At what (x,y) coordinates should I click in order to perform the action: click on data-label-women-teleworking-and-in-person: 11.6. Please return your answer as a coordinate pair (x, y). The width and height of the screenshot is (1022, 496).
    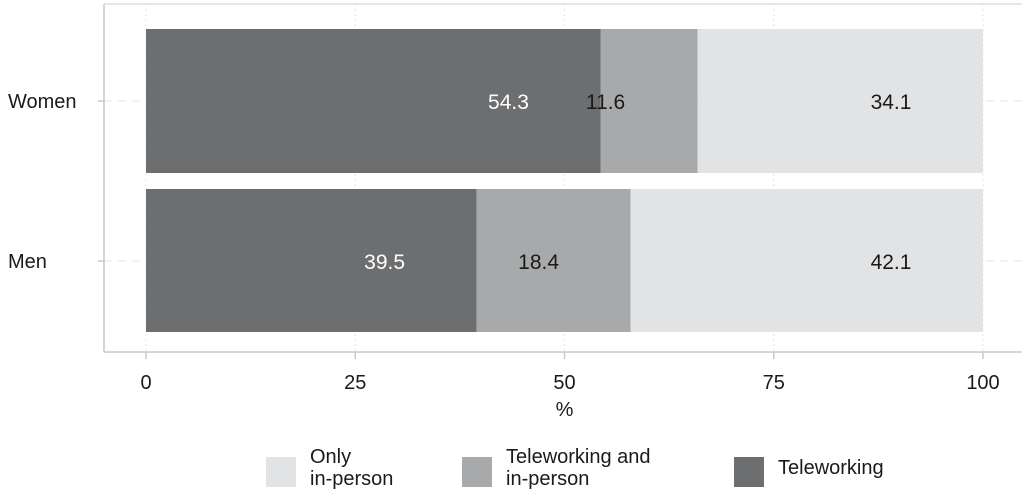
    Looking at the image, I should click on (605, 102).